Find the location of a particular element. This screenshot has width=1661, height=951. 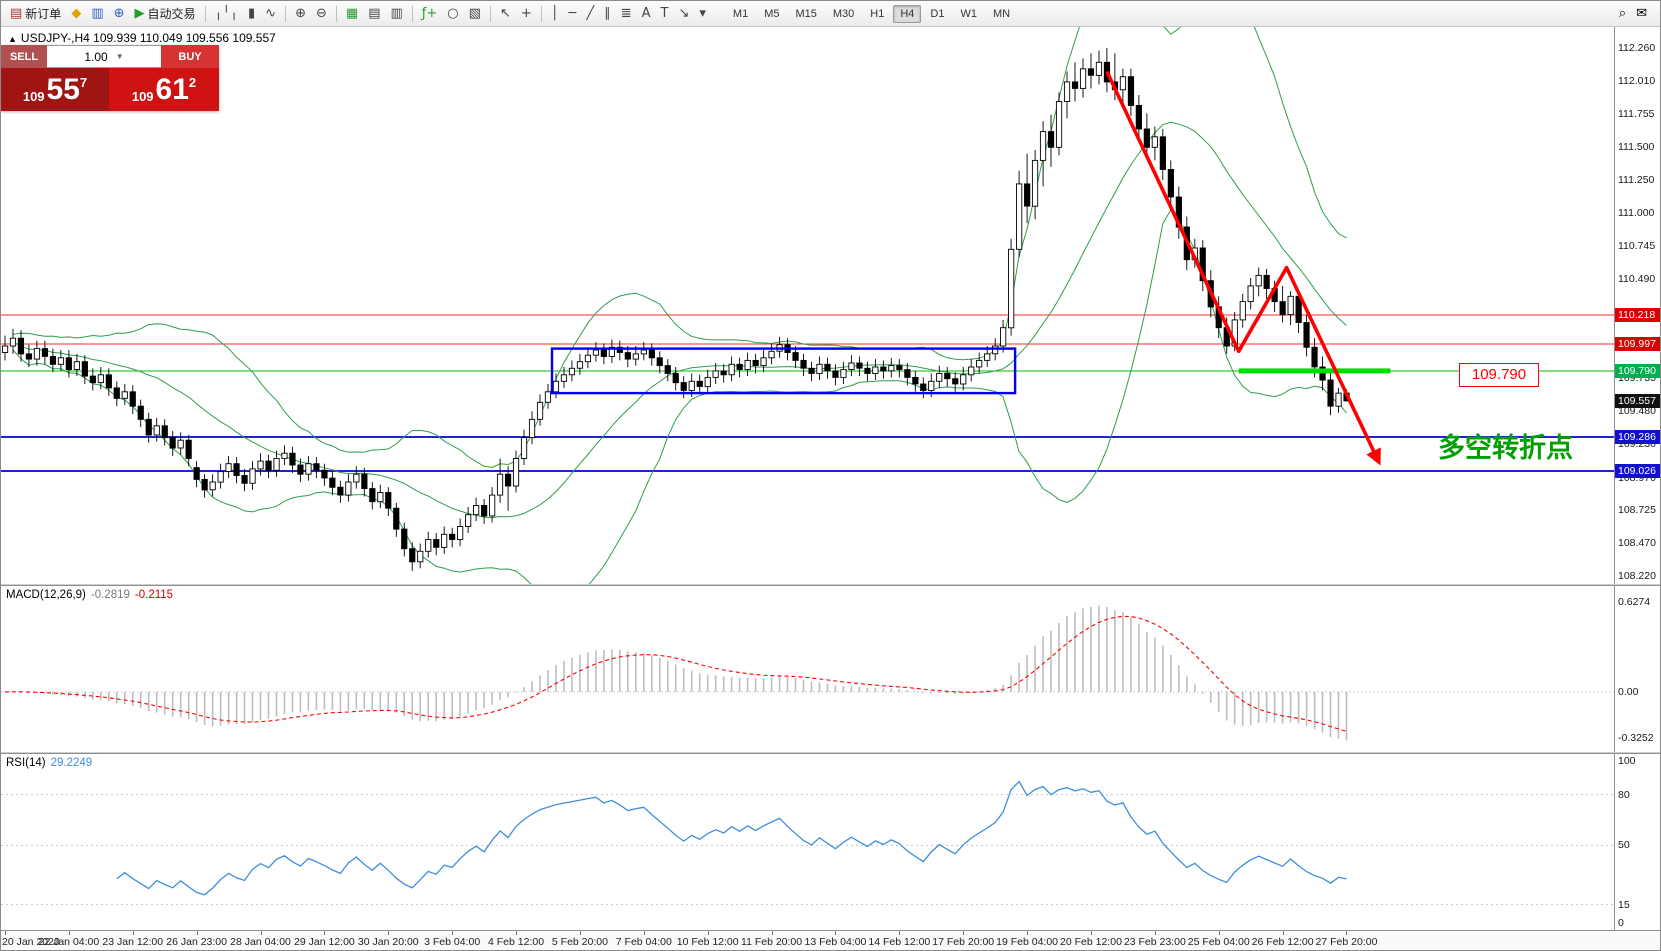

sell-button: SELL is located at coordinates (24, 56).